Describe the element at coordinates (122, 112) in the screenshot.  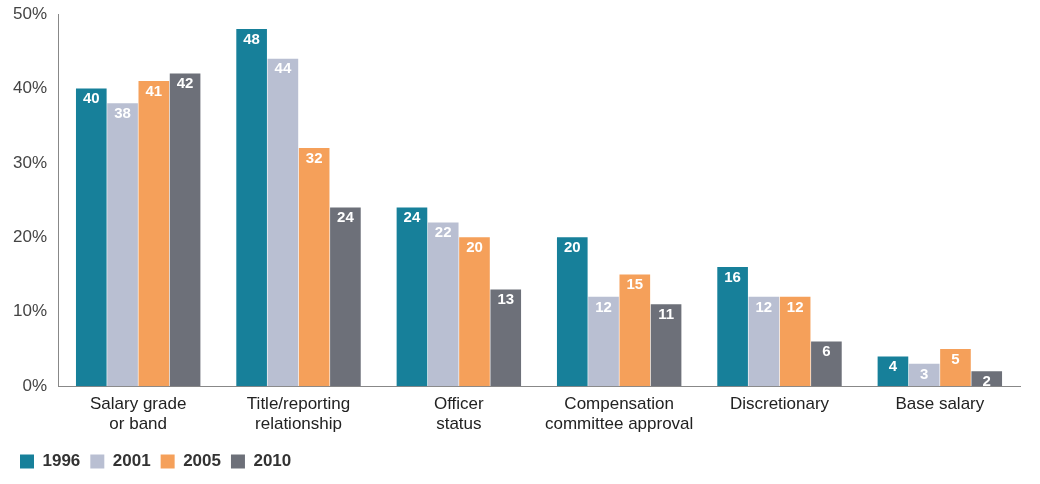
I see `data-label: 38` at that location.